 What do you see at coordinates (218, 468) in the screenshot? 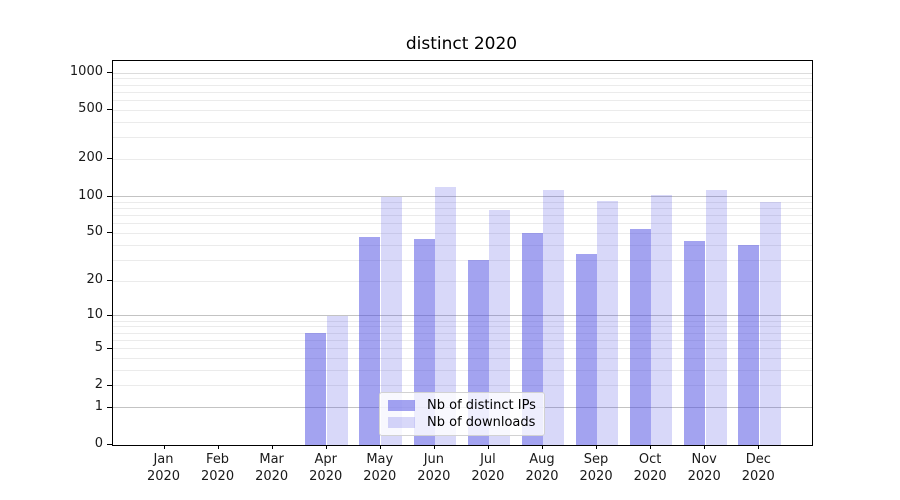
I see `x-tick-label: Feb 2020` at bounding box center [218, 468].